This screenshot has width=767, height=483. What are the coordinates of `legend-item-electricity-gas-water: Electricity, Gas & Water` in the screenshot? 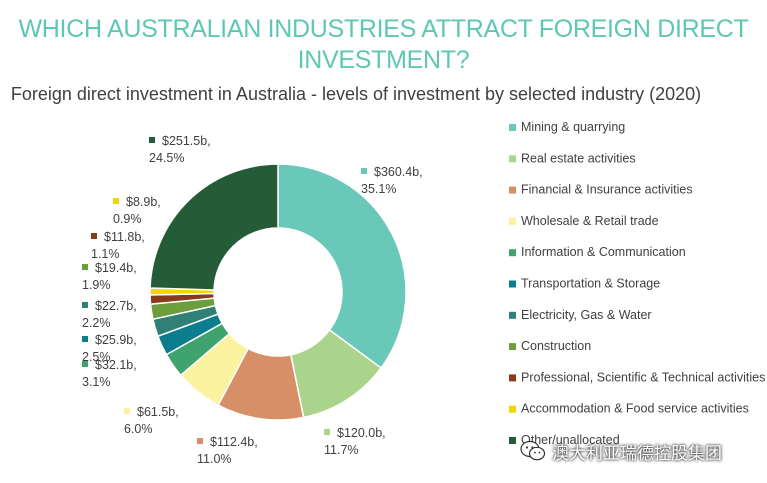 It's located at (580, 315).